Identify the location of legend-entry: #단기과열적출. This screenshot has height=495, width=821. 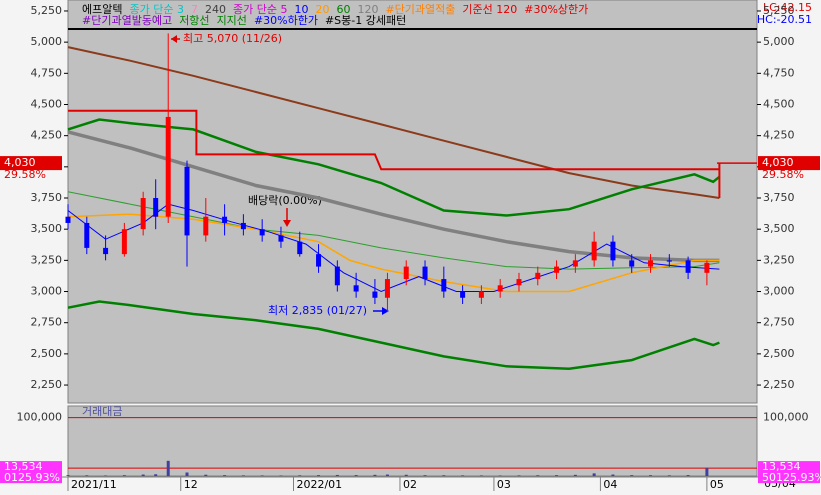
(420, 9).